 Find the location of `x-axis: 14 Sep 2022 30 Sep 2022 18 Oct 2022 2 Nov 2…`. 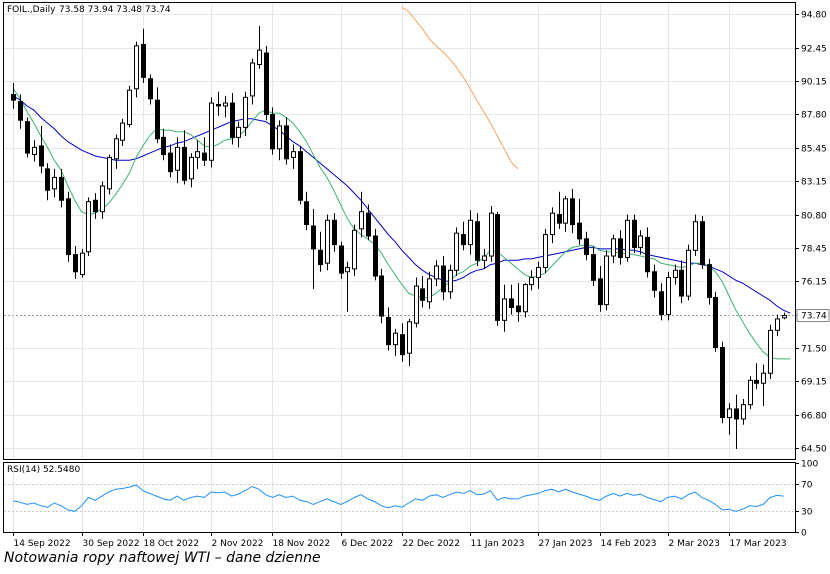

x-axis: 14 Sep 2022 30 Sep 2022 18 Oct 2022 2 Nov 2… is located at coordinates (400, 540).